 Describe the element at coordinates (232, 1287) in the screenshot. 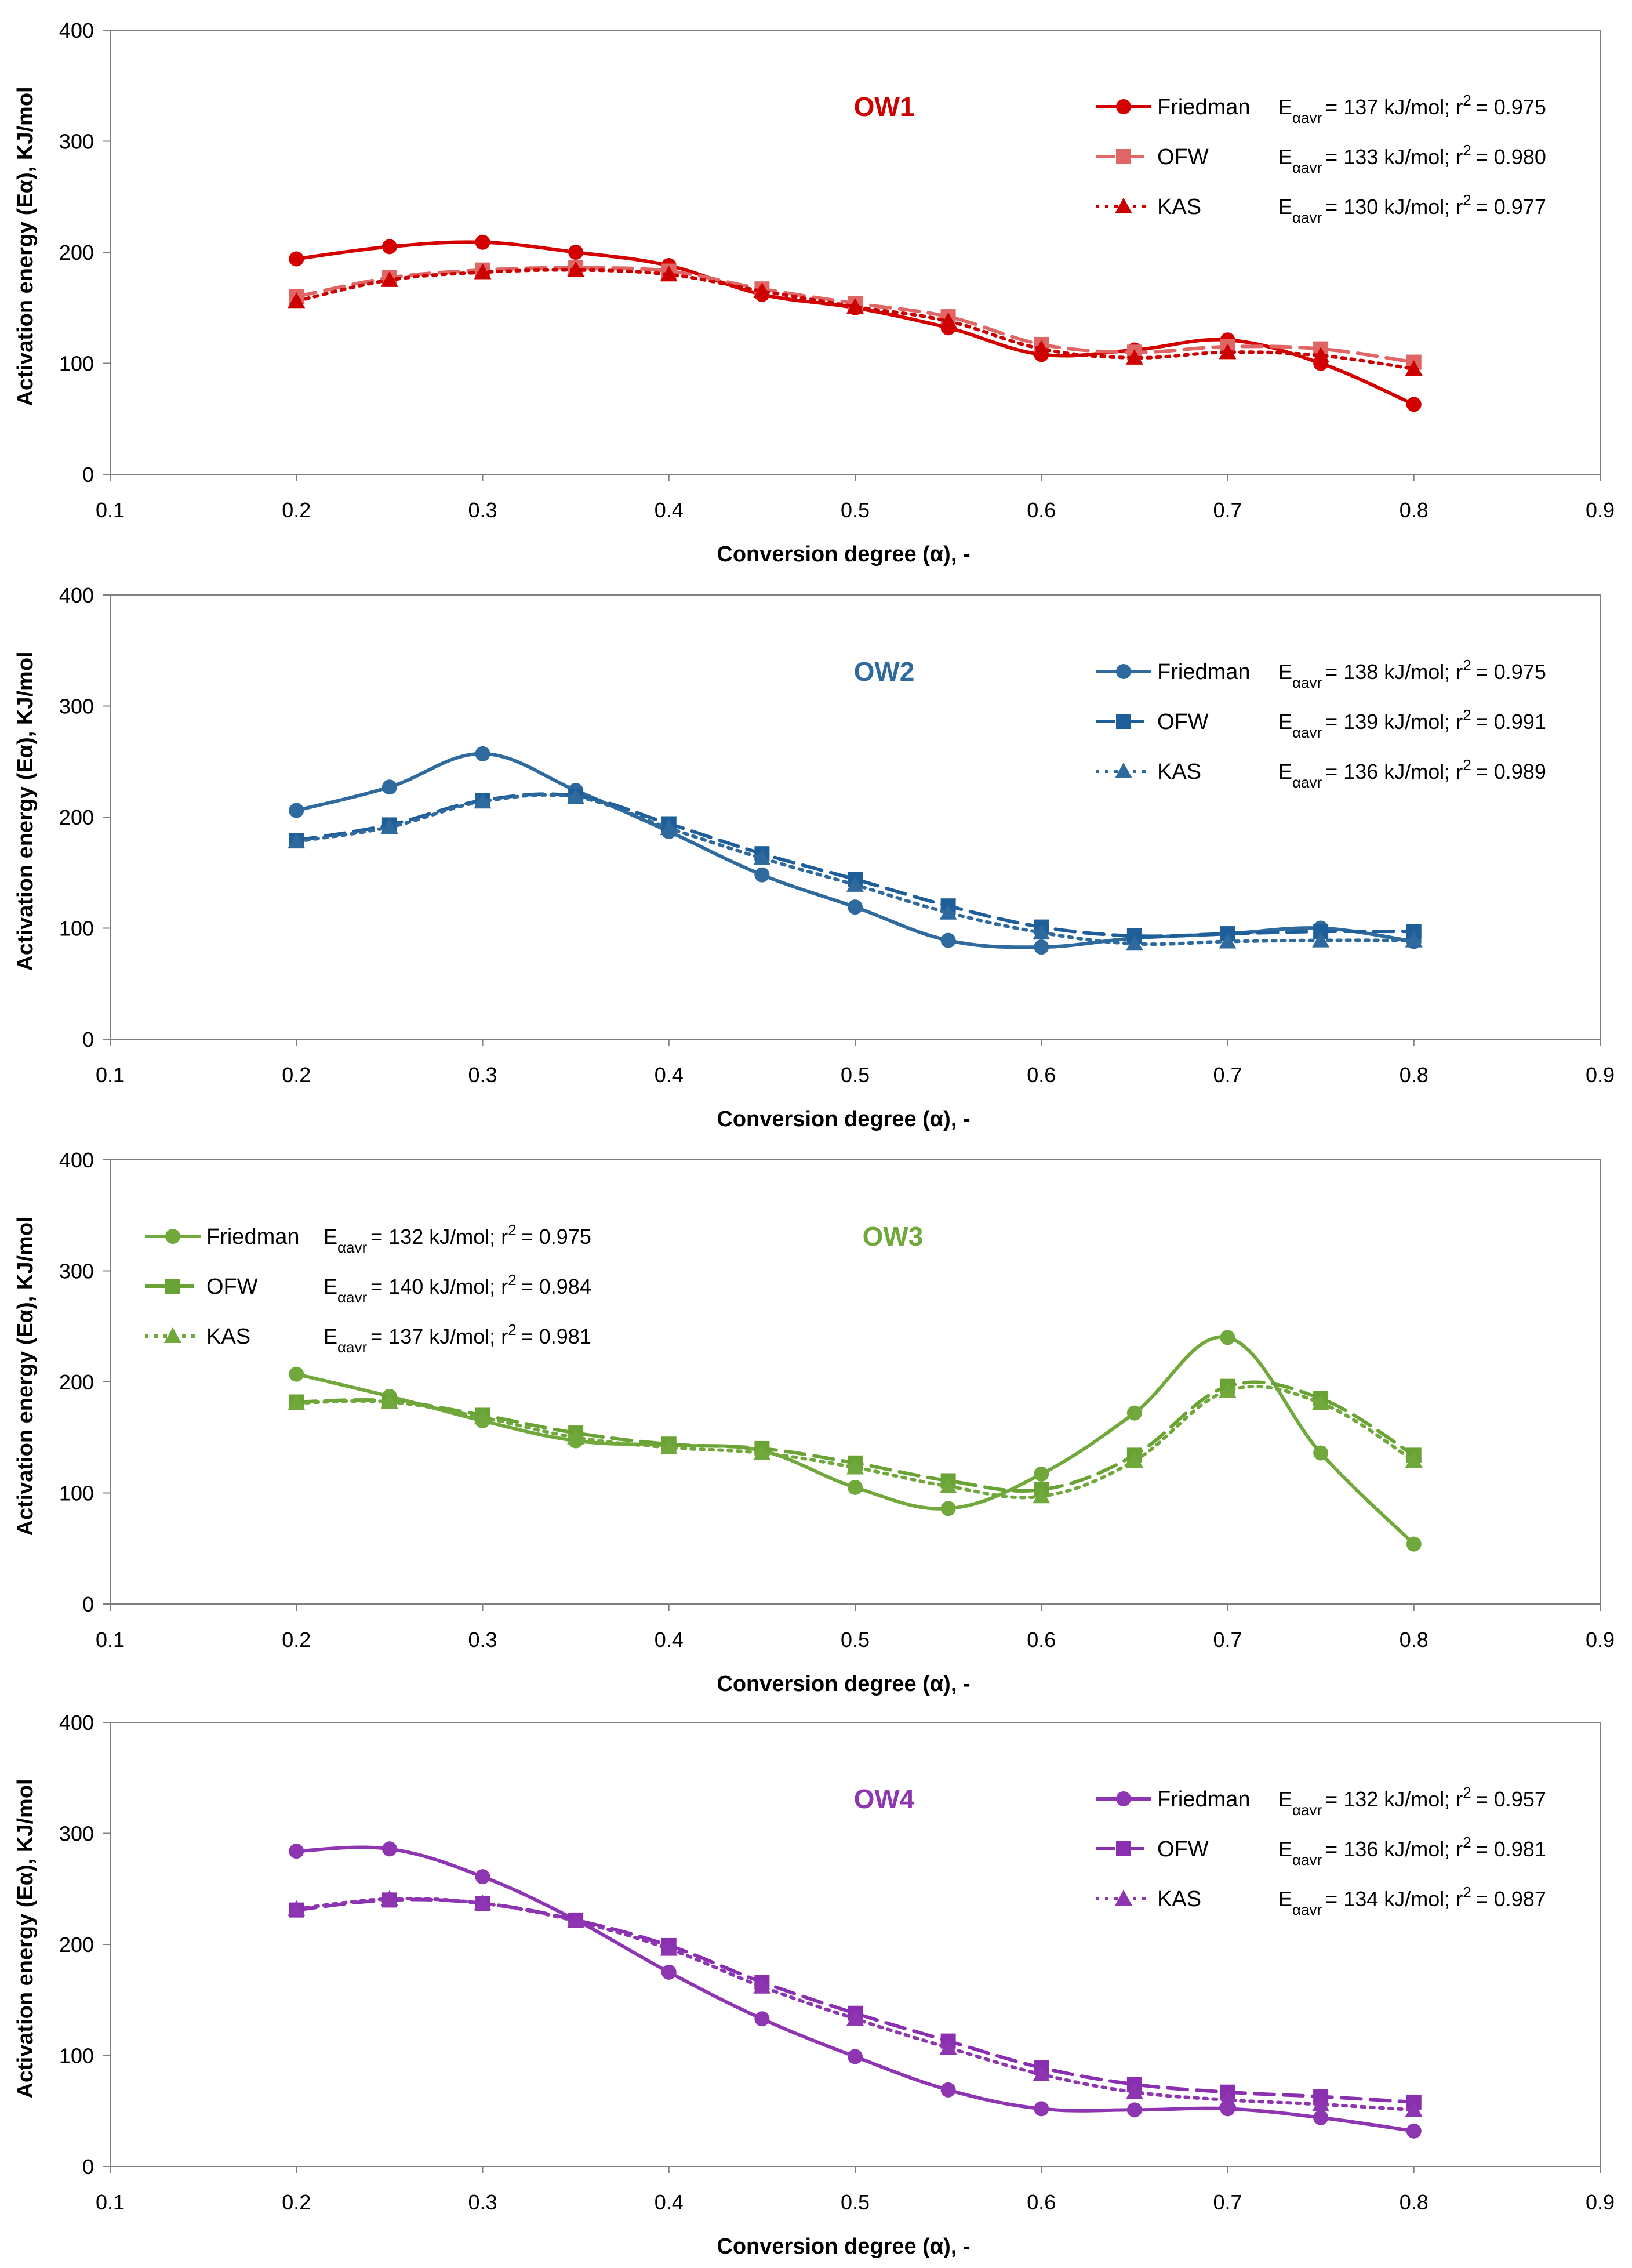

I see `legend-label: OFW` at that location.